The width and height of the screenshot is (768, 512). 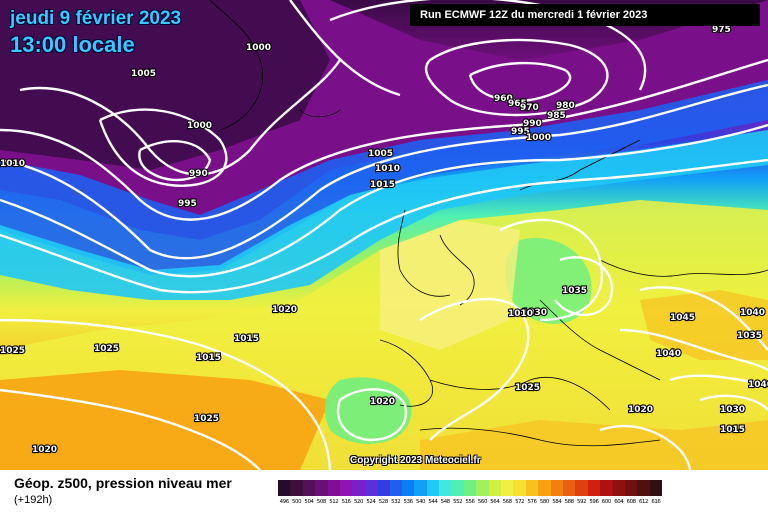 I want to click on color-scale-tick: 568, so click(x=507, y=502).